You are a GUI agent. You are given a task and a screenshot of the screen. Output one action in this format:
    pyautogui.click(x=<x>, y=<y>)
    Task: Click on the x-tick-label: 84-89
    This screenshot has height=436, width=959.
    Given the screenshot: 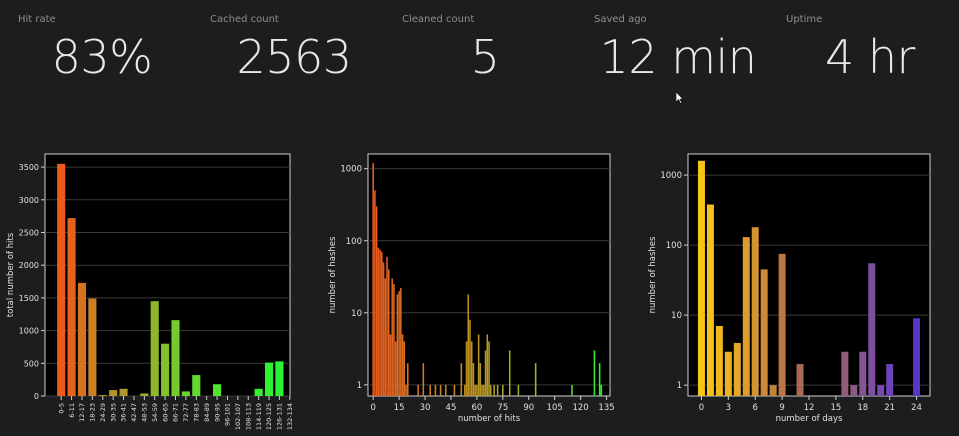 What is the action you would take?
    pyautogui.click(x=207, y=412)
    